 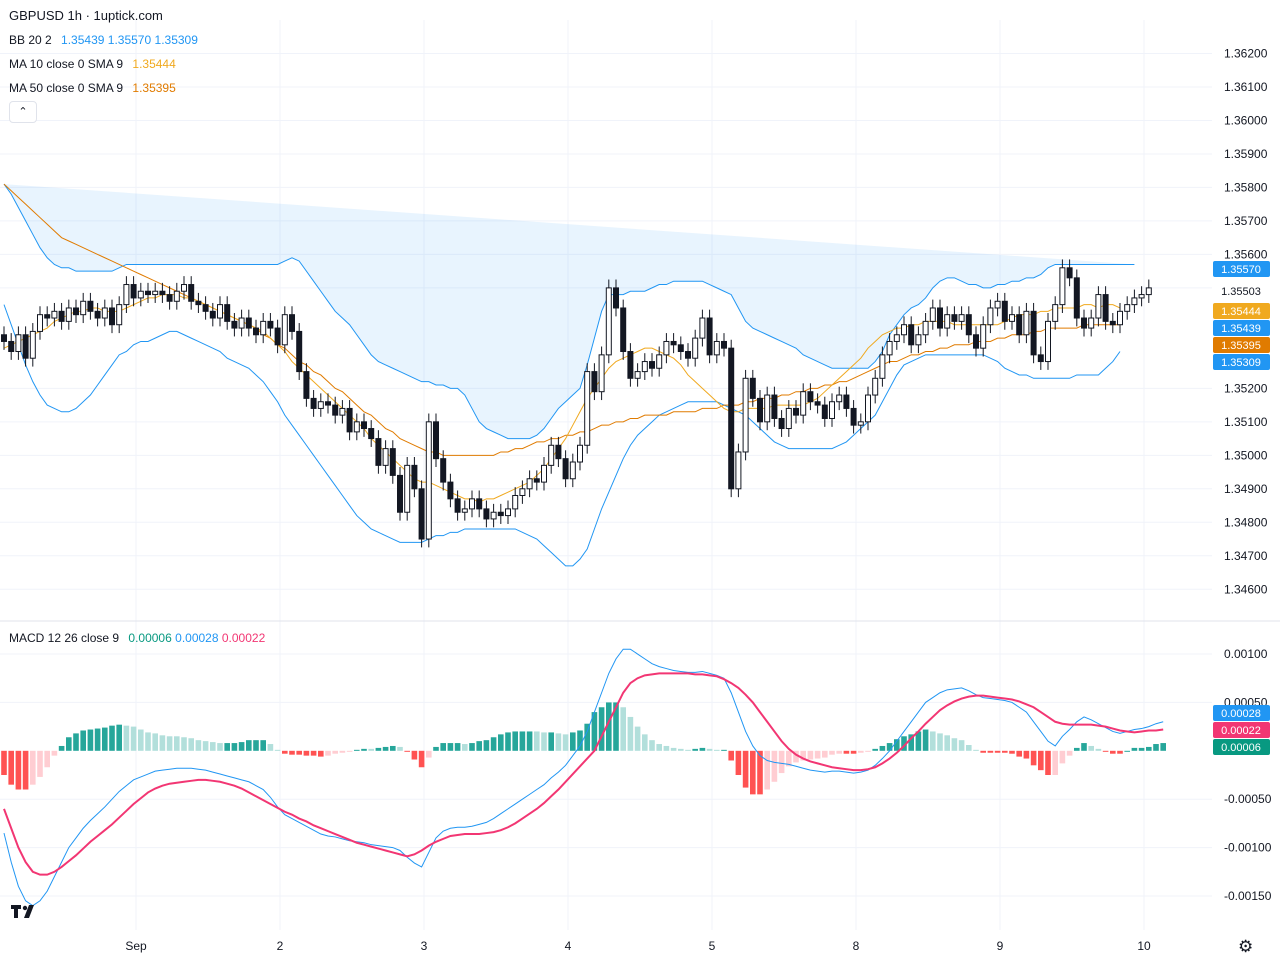 What do you see at coordinates (1246, 187) in the screenshot?
I see `y-tick-label: 1.35800` at bounding box center [1246, 187].